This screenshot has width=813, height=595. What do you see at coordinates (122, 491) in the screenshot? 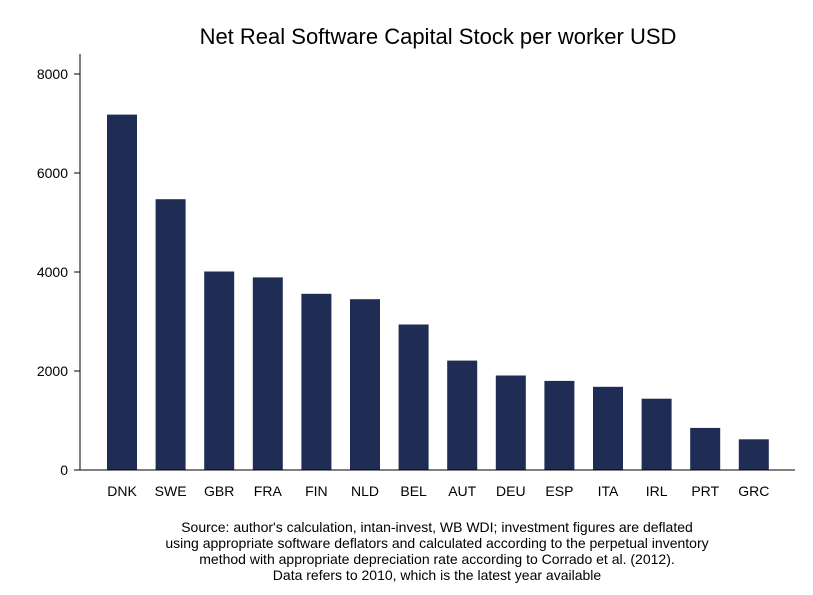
I see `x-tick-label: DNK` at bounding box center [122, 491].